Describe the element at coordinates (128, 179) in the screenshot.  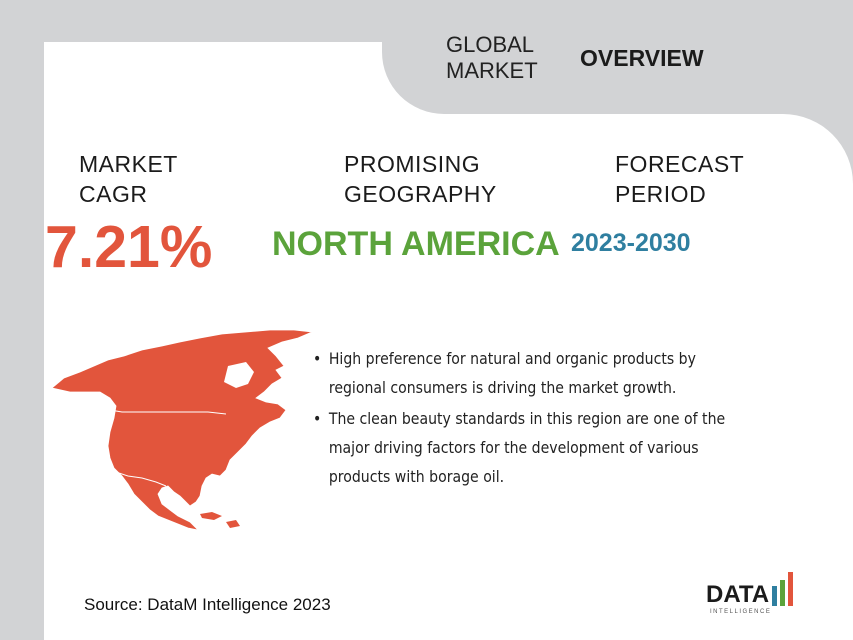
I see `cagr-label: MARKET CAGR` at that location.